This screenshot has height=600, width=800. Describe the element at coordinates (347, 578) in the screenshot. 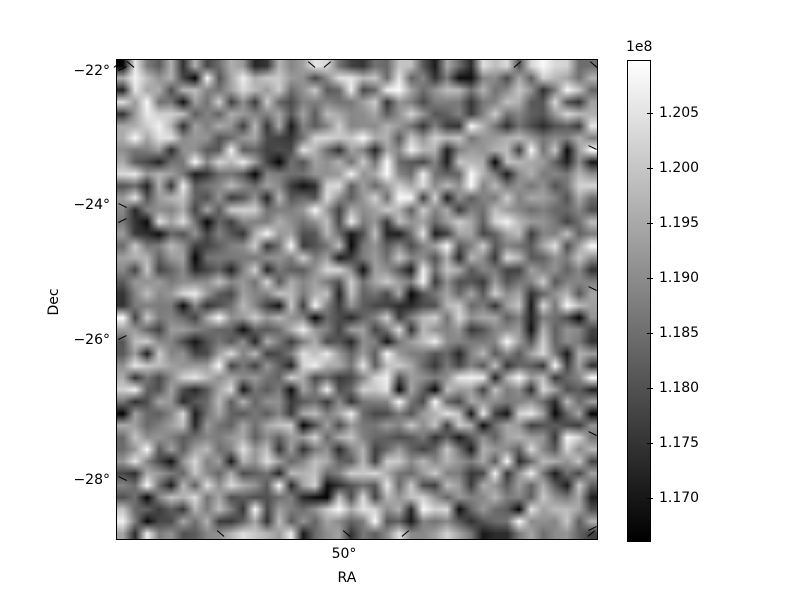

I see `x-axis-label: RA` at that location.